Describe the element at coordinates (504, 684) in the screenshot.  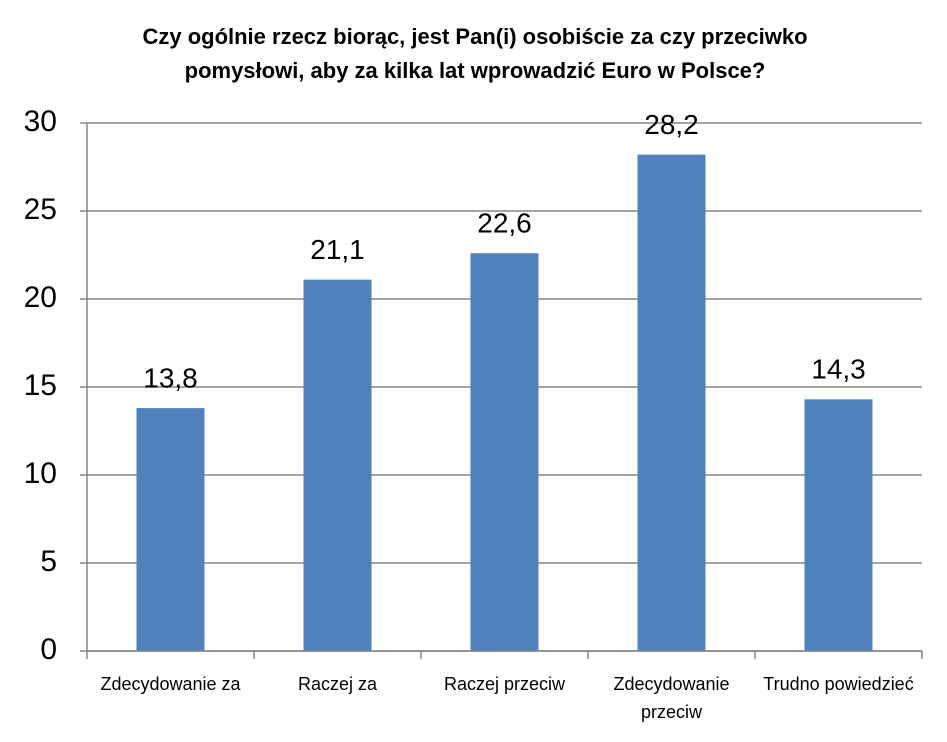
I see `x-tick-label: Raczej przeciw` at that location.